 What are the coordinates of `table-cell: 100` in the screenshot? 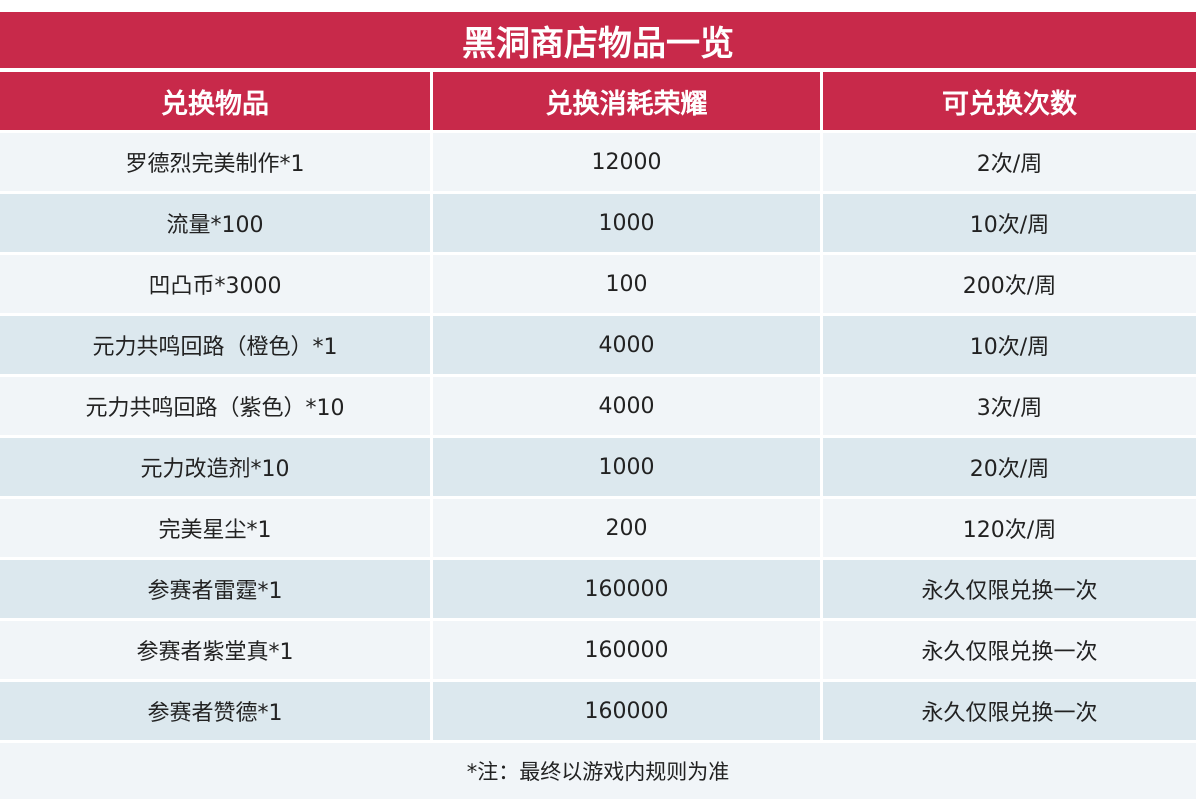 It's located at (626, 284).